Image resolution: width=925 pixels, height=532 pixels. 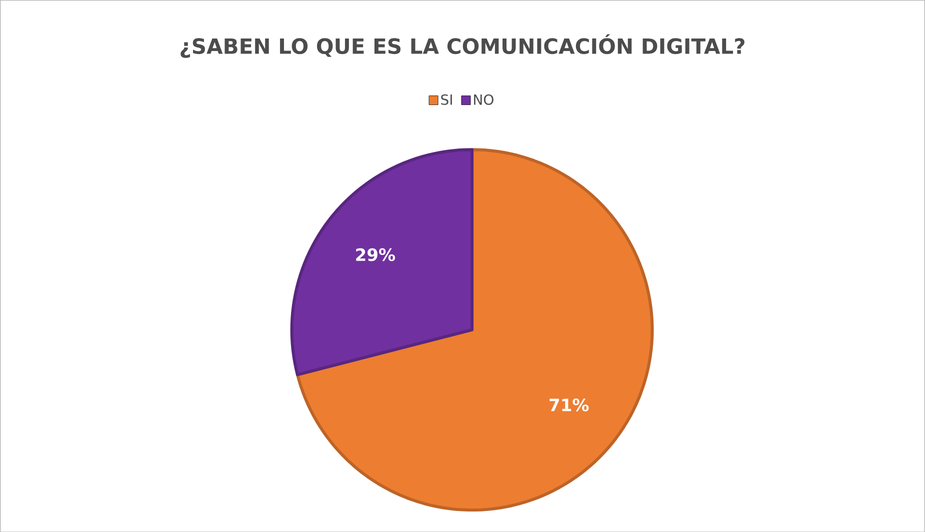 I want to click on legend-label: NO, so click(x=484, y=99).